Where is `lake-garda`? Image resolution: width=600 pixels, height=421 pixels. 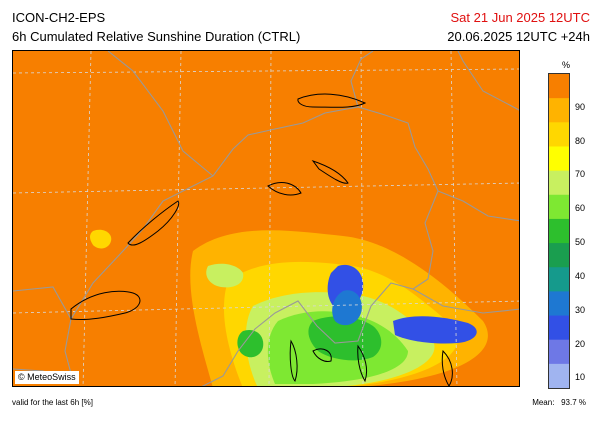 lake-garda is located at coordinates (447, 367).